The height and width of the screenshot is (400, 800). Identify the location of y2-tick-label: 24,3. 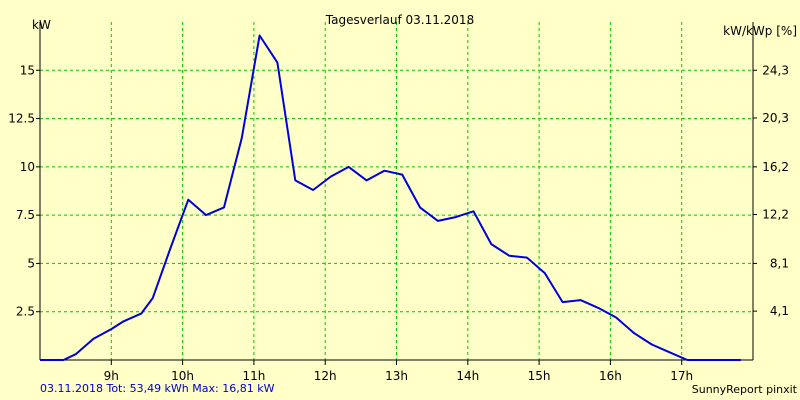
(775, 70).